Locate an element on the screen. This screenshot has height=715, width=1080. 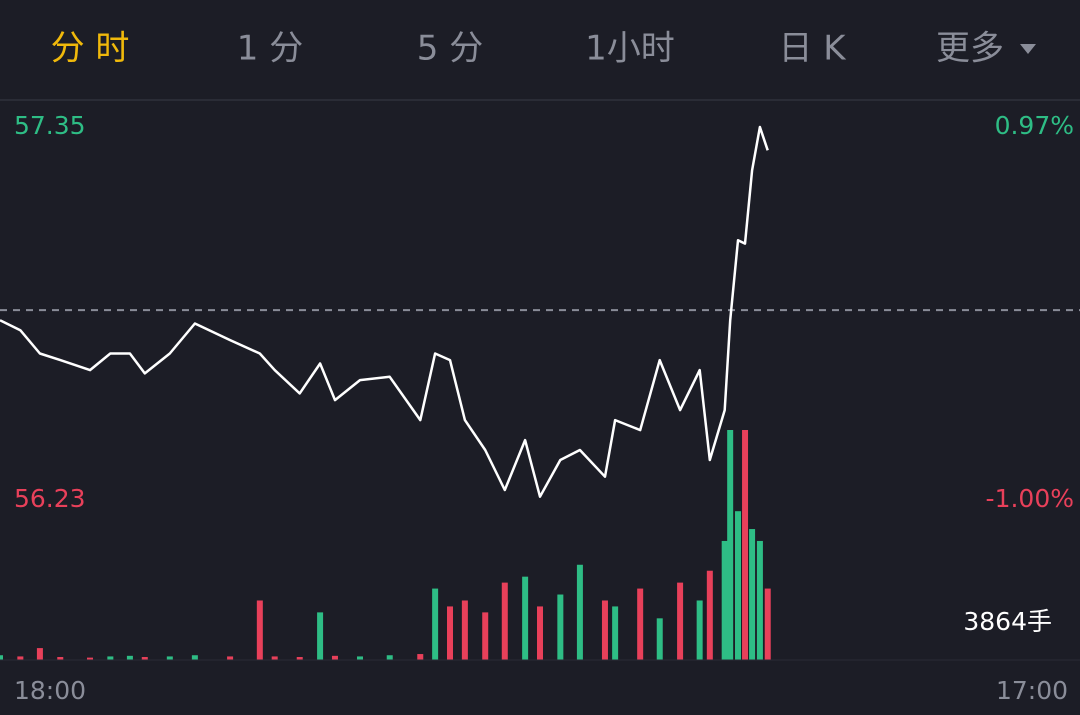
y2-tick-label: -1.00% is located at coordinates (1030, 498).